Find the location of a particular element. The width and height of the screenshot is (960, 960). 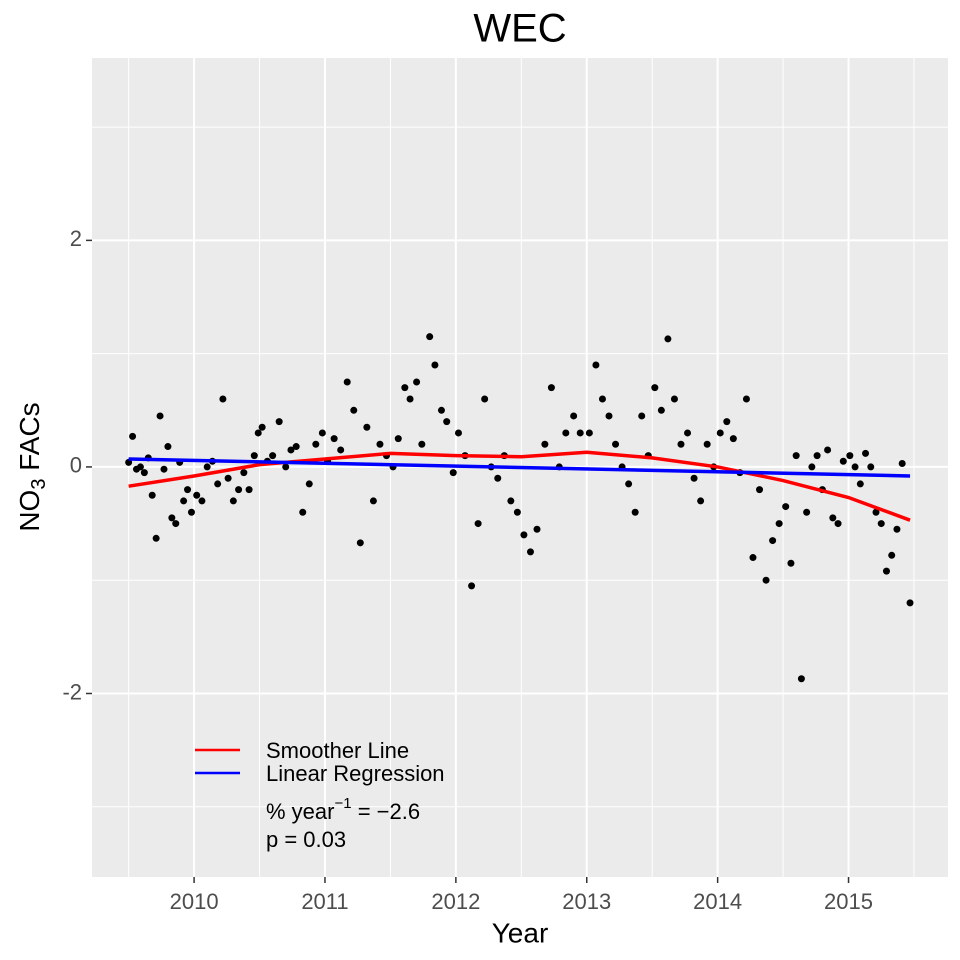

y-axis-label: NO3 FACs is located at coordinates (32, 466).